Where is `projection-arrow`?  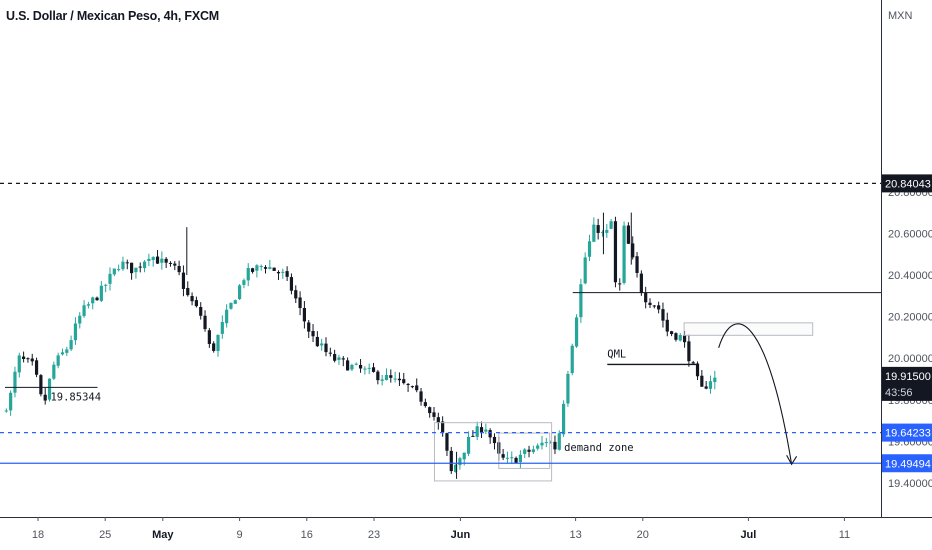 projection-arrow is located at coordinates (755, 394).